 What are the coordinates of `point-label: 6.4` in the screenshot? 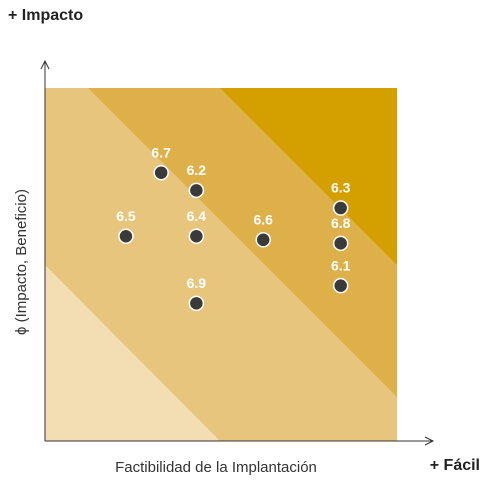 It's located at (197, 216).